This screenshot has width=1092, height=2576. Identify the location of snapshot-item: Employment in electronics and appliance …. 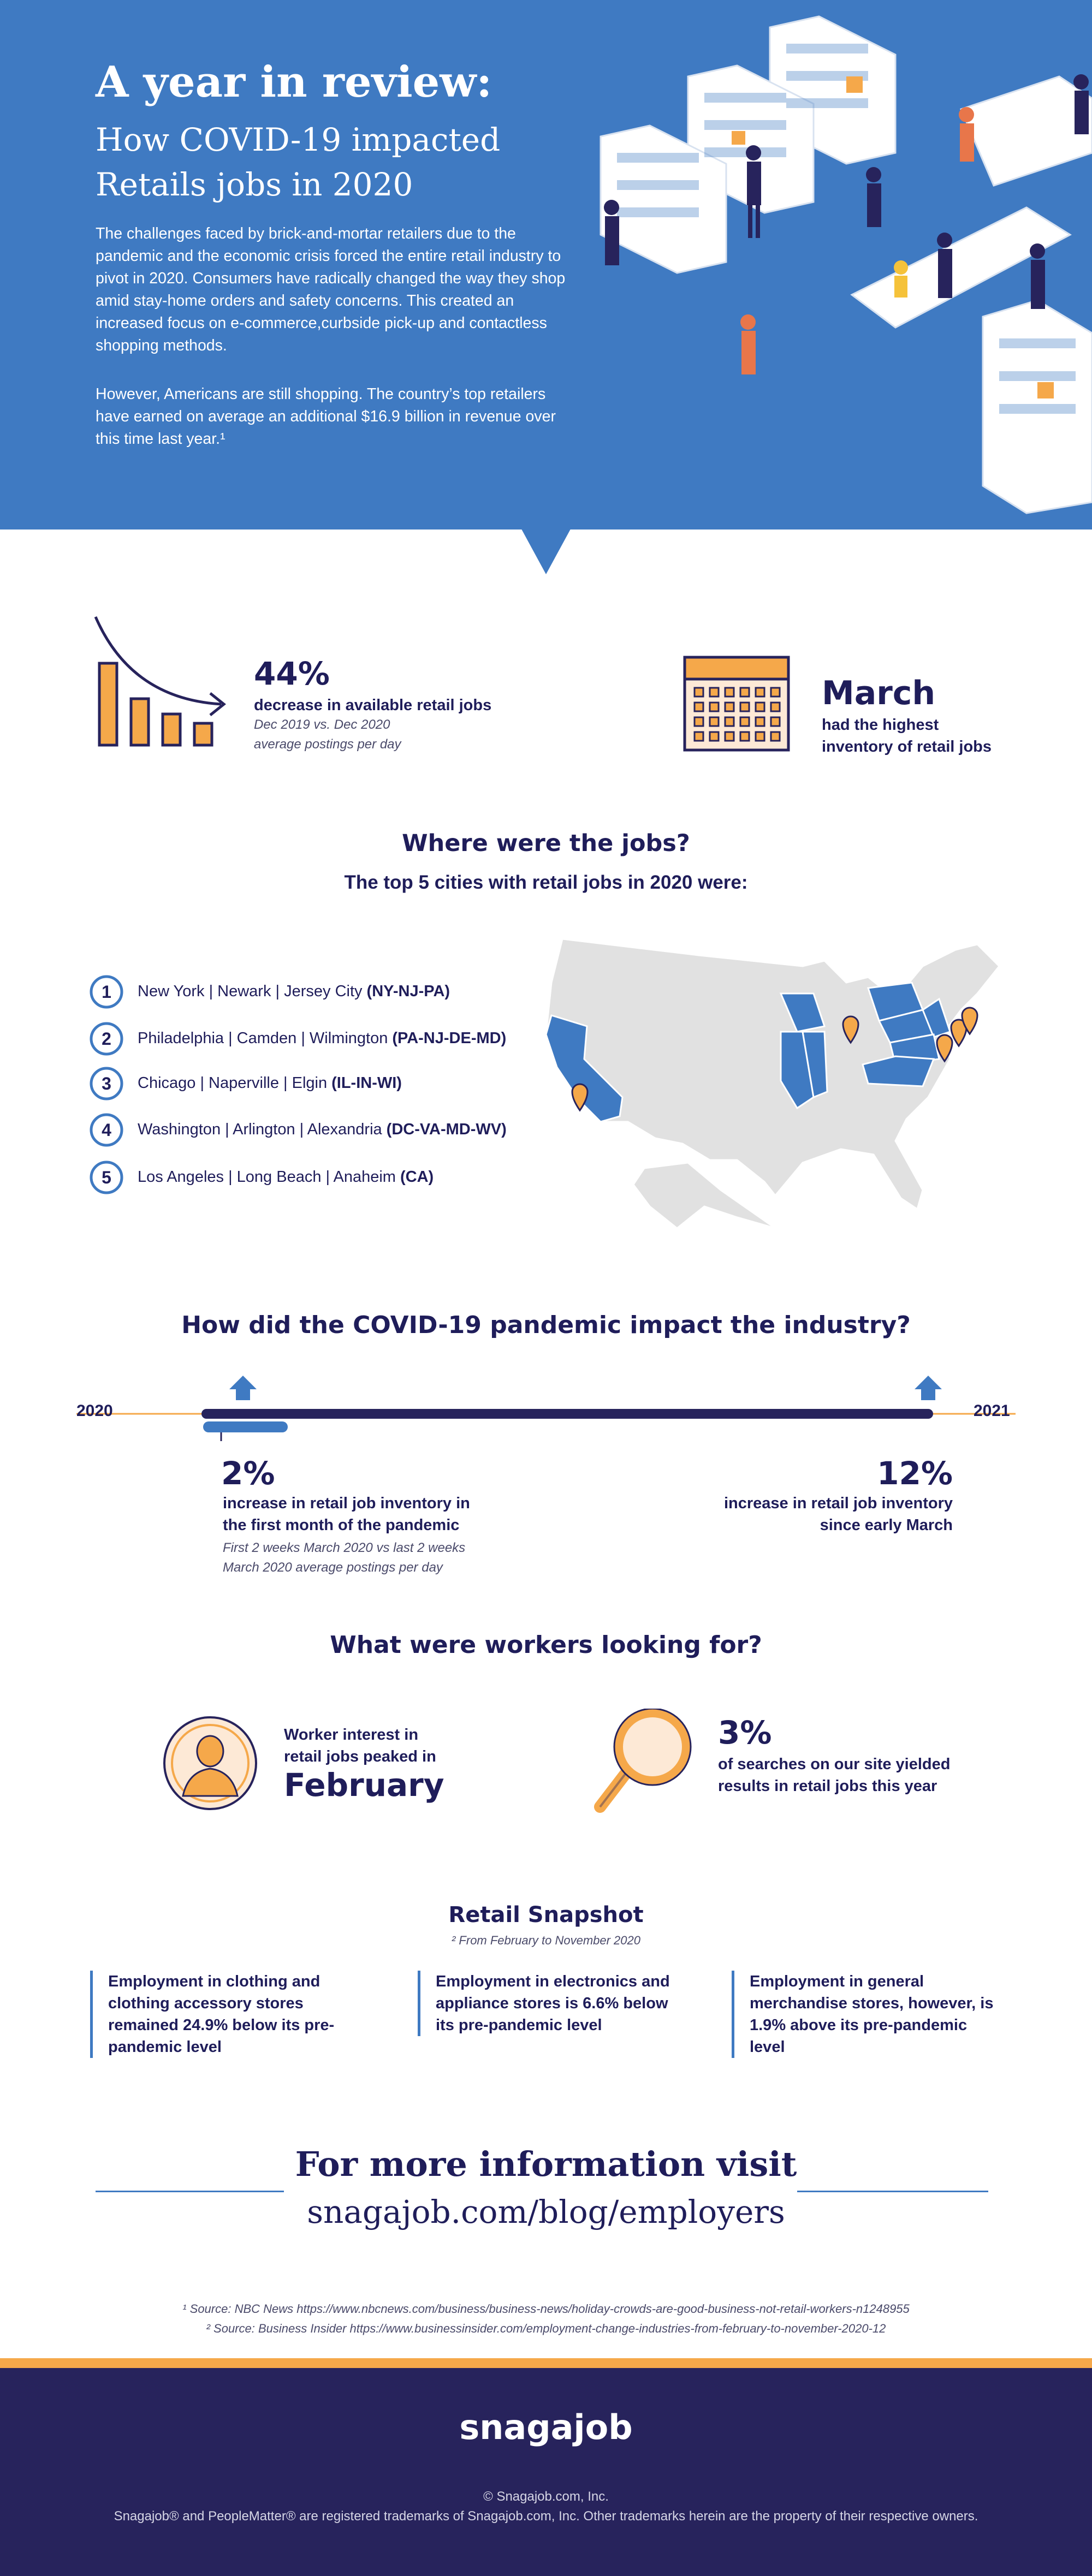
(547, 2003).